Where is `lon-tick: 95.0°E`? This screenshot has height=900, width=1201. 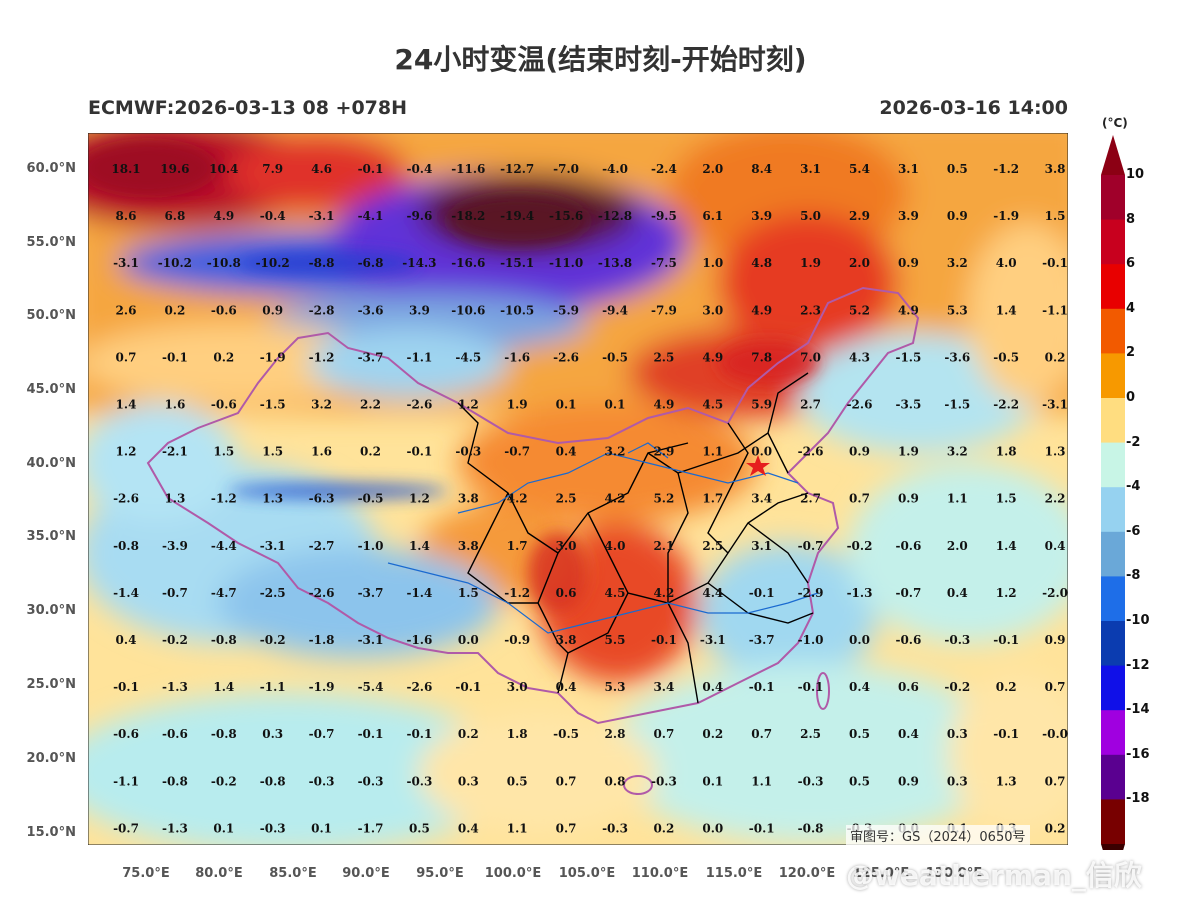
lon-tick: 95.0°E is located at coordinates (440, 873).